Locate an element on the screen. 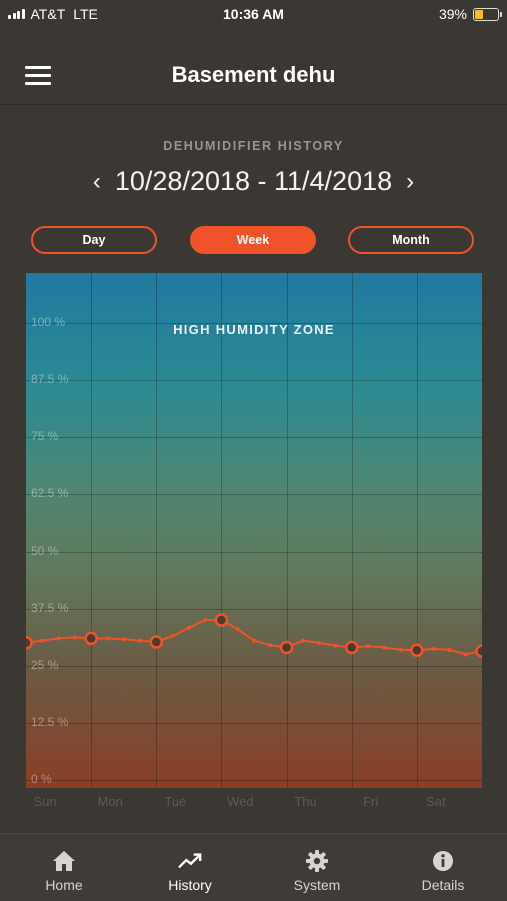 The width and height of the screenshot is (507, 901). y-axis-tick-label: 50 % is located at coordinates (45, 550).